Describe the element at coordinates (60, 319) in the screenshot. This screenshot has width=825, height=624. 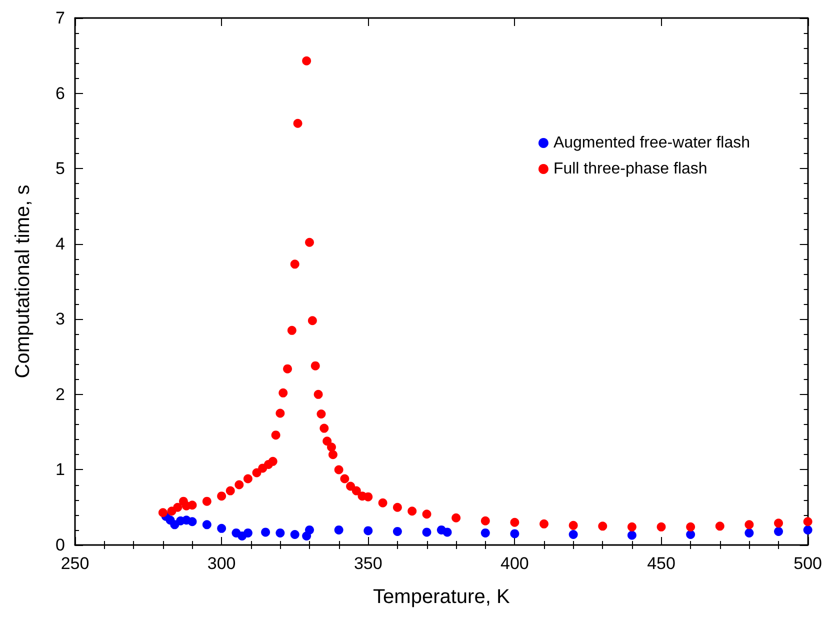
I see `y-tick-label: 3` at that location.